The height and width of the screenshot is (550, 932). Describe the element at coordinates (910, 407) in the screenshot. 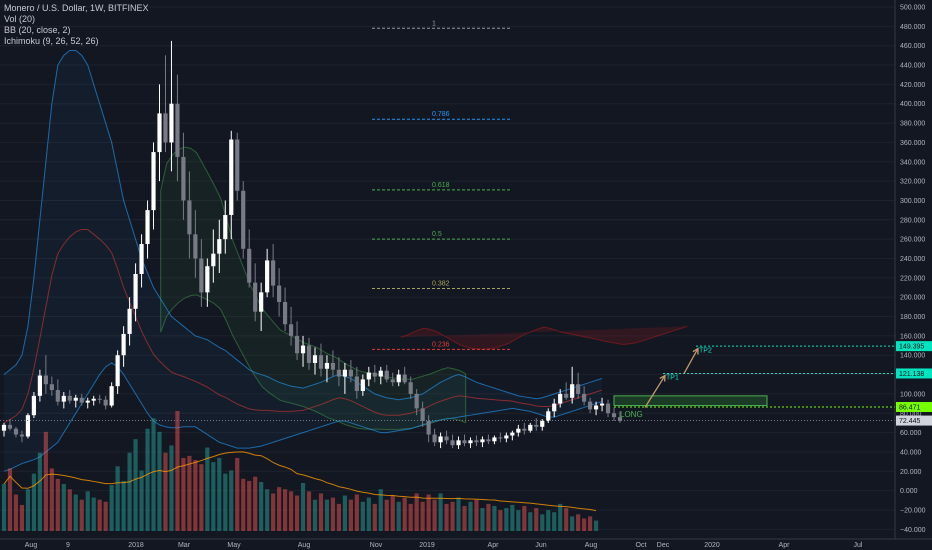

I see `price-badge-label: 86.471` at that location.